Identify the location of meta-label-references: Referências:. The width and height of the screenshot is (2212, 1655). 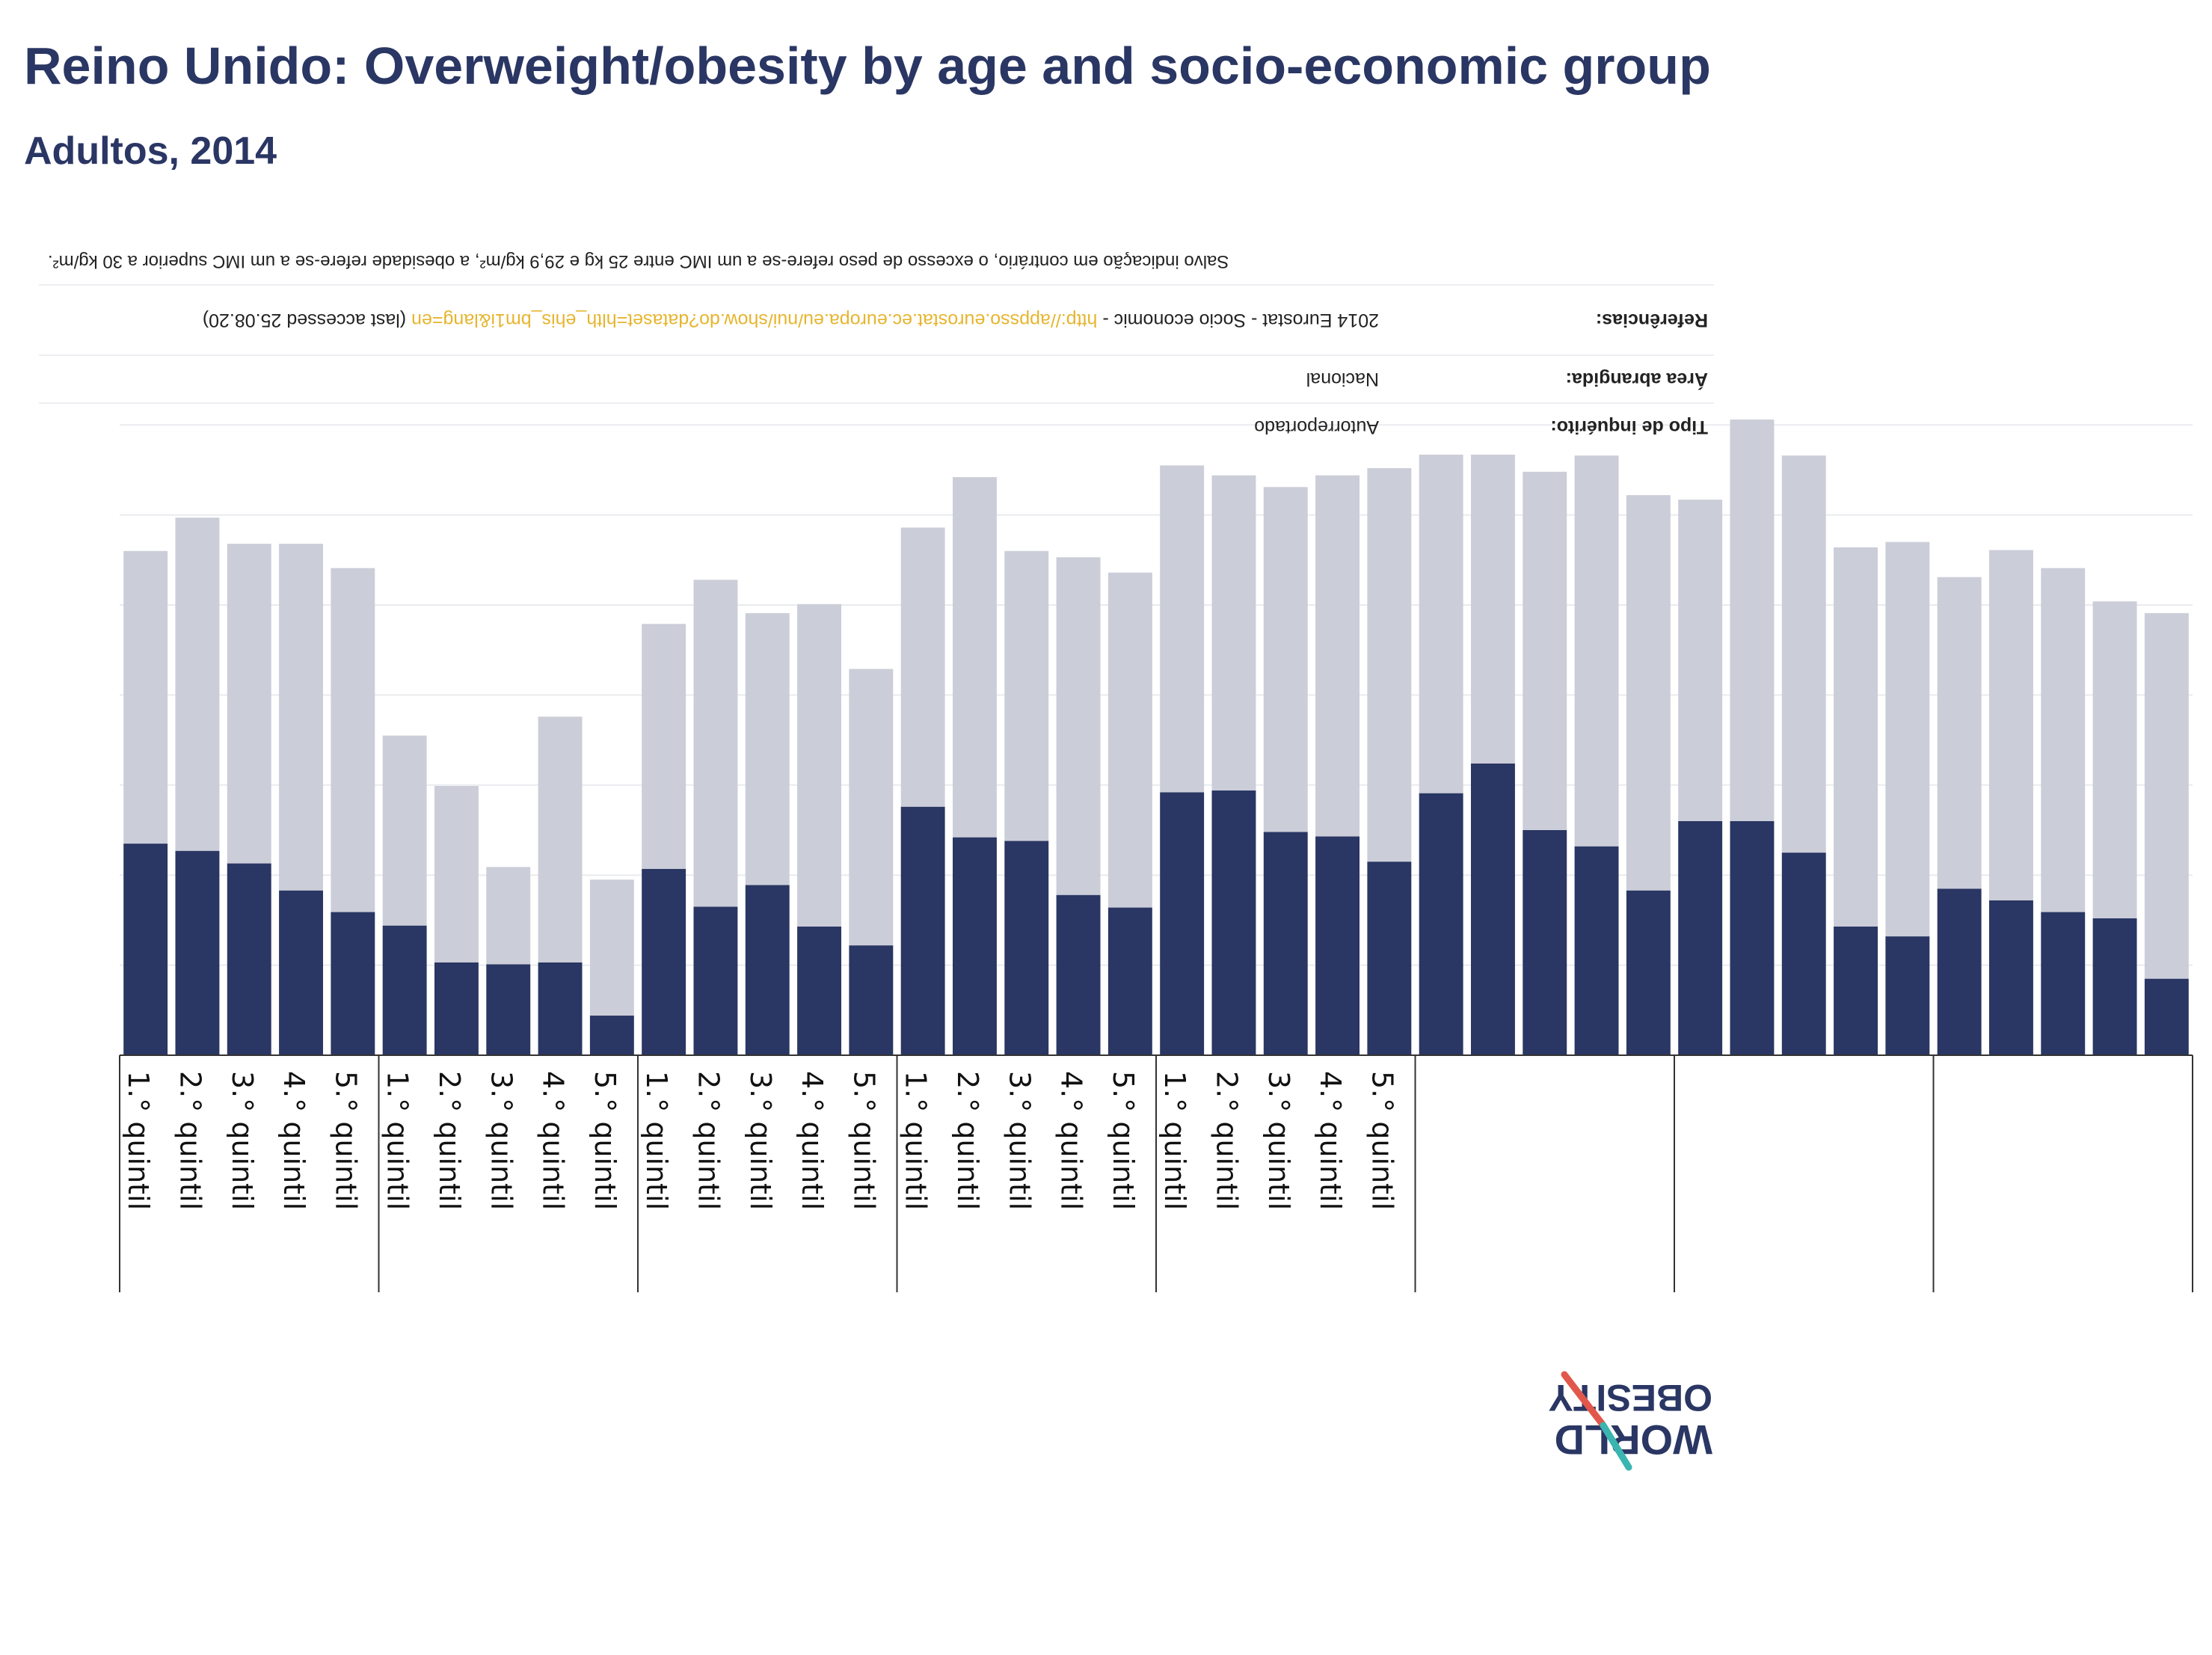
(1651, 320).